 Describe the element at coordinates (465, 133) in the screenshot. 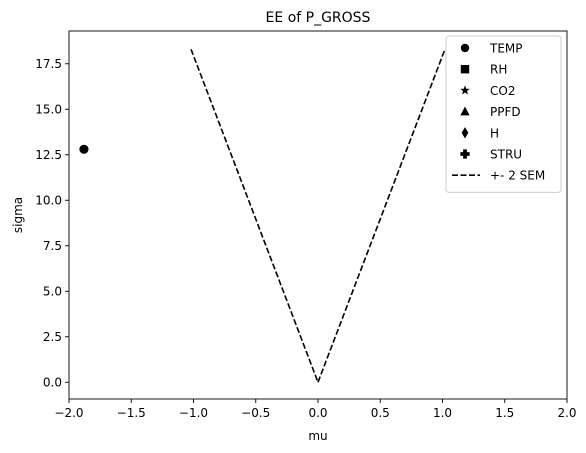

I see `legend-marker-h` at that location.